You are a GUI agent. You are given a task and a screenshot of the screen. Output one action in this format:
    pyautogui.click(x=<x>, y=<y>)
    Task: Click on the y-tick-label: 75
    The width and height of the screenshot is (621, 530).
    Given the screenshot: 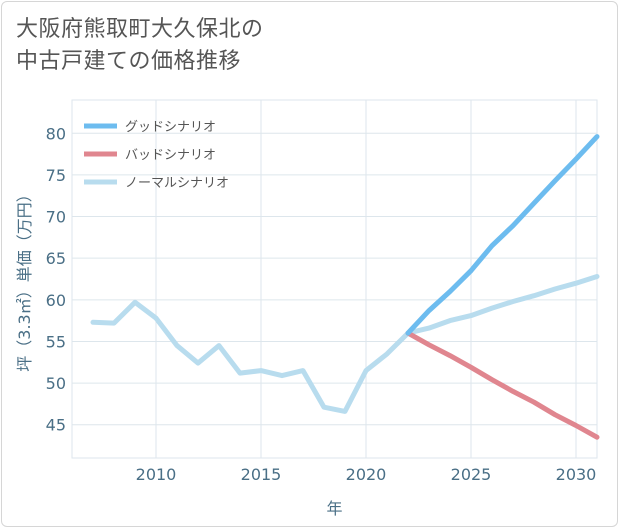 What is the action you would take?
    pyautogui.click(x=56, y=175)
    